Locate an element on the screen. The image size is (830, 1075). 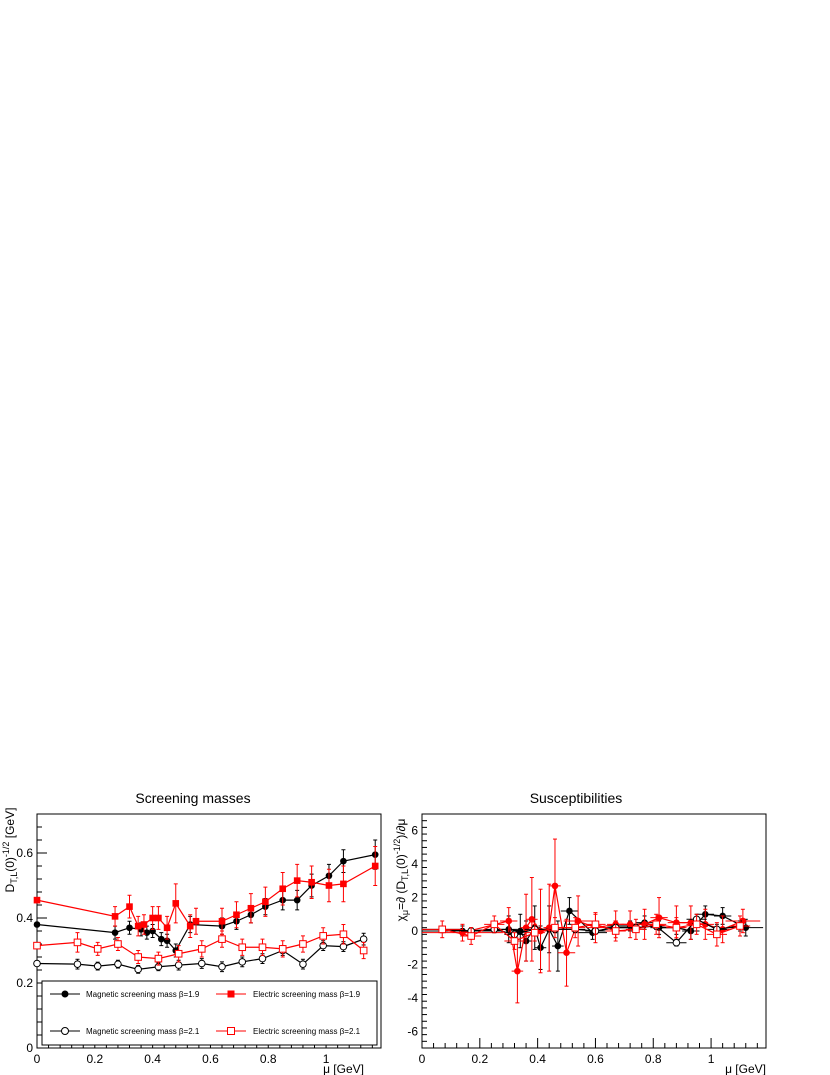
svg-text: Electric screening mass β=2.1 is located at coordinates (307, 1031).